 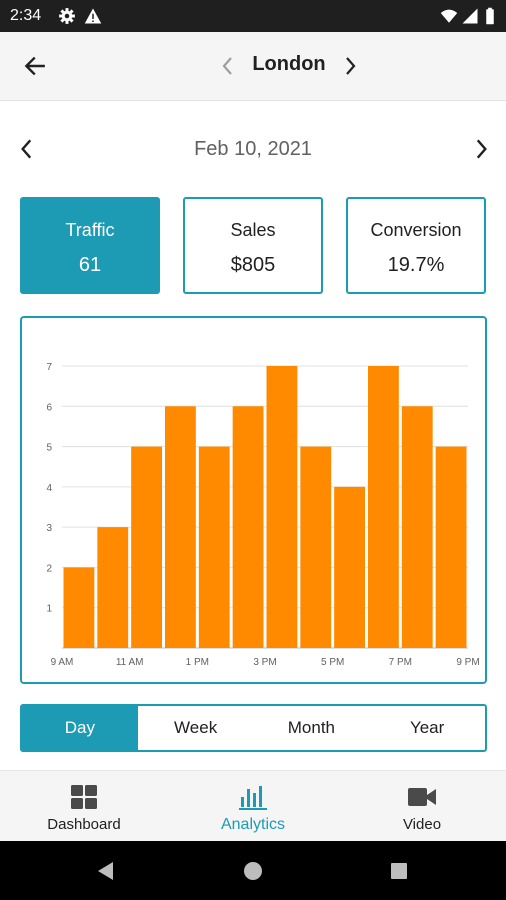 I want to click on y-tick-label: 3, so click(x=49, y=528).